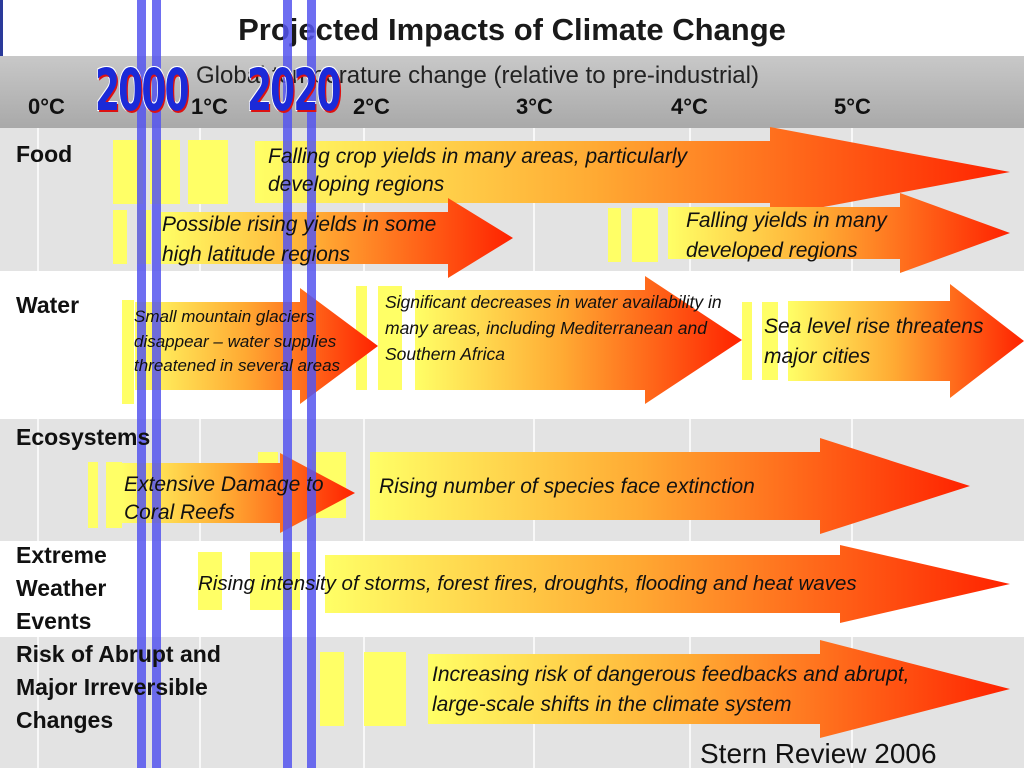  Describe the element at coordinates (46, 106) in the screenshot. I see `tick-0c: 0°C` at that location.